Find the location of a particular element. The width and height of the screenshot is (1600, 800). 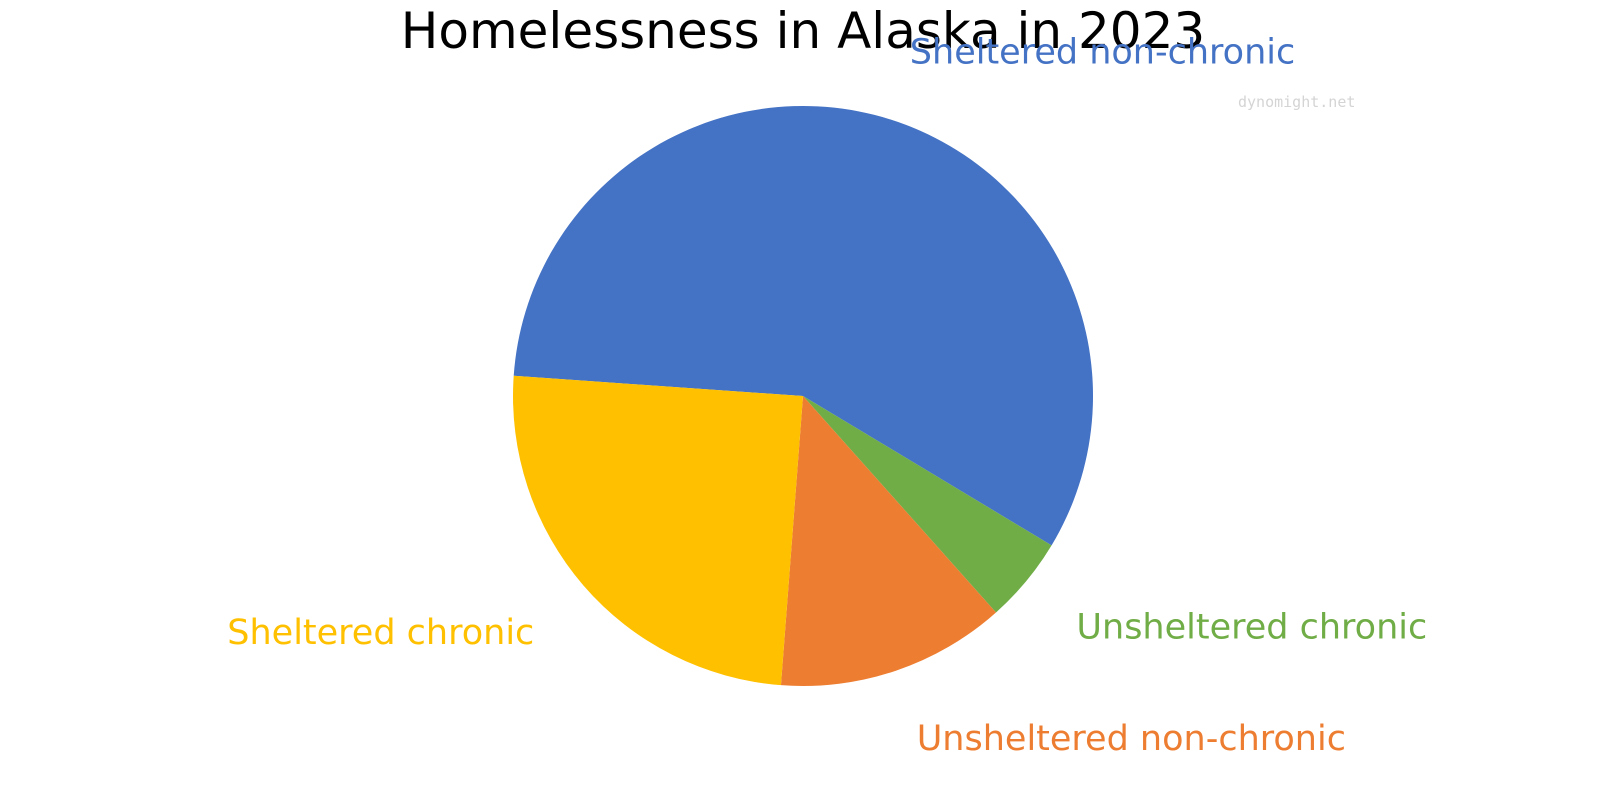

pie-label-unsheltered-chronic: Unsheltered chronic is located at coordinates (1251, 627).